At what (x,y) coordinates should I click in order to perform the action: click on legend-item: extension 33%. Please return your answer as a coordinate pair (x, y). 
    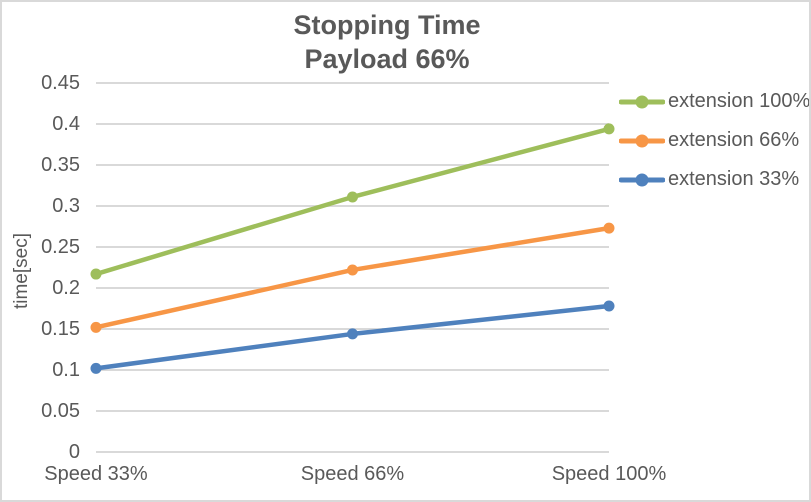
    Looking at the image, I should click on (714, 179).